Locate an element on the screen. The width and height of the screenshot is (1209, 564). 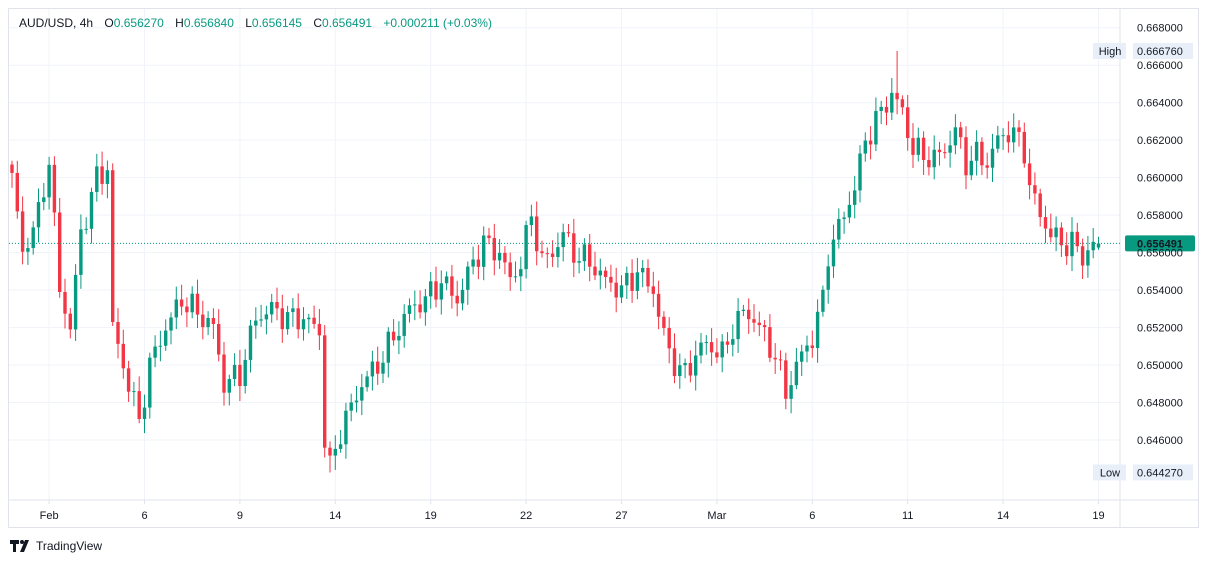
last-price-label: 0.656491 is located at coordinates (1160, 244).